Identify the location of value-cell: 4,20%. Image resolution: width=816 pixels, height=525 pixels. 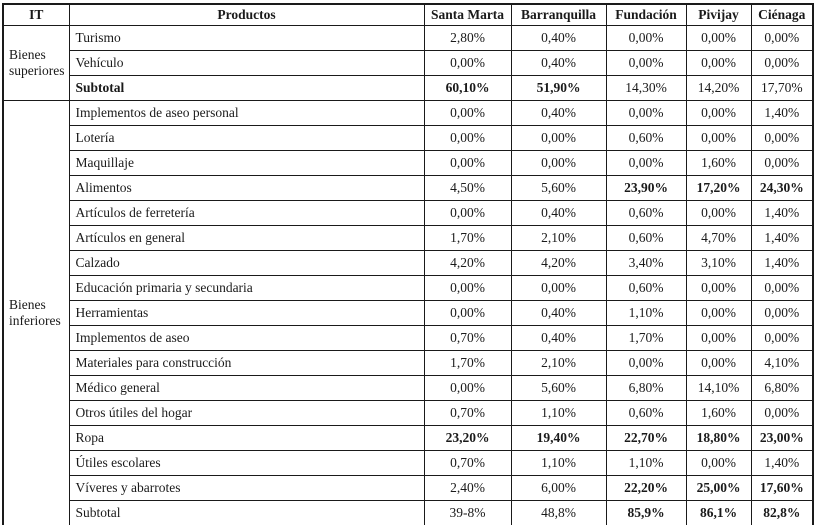
(467, 263).